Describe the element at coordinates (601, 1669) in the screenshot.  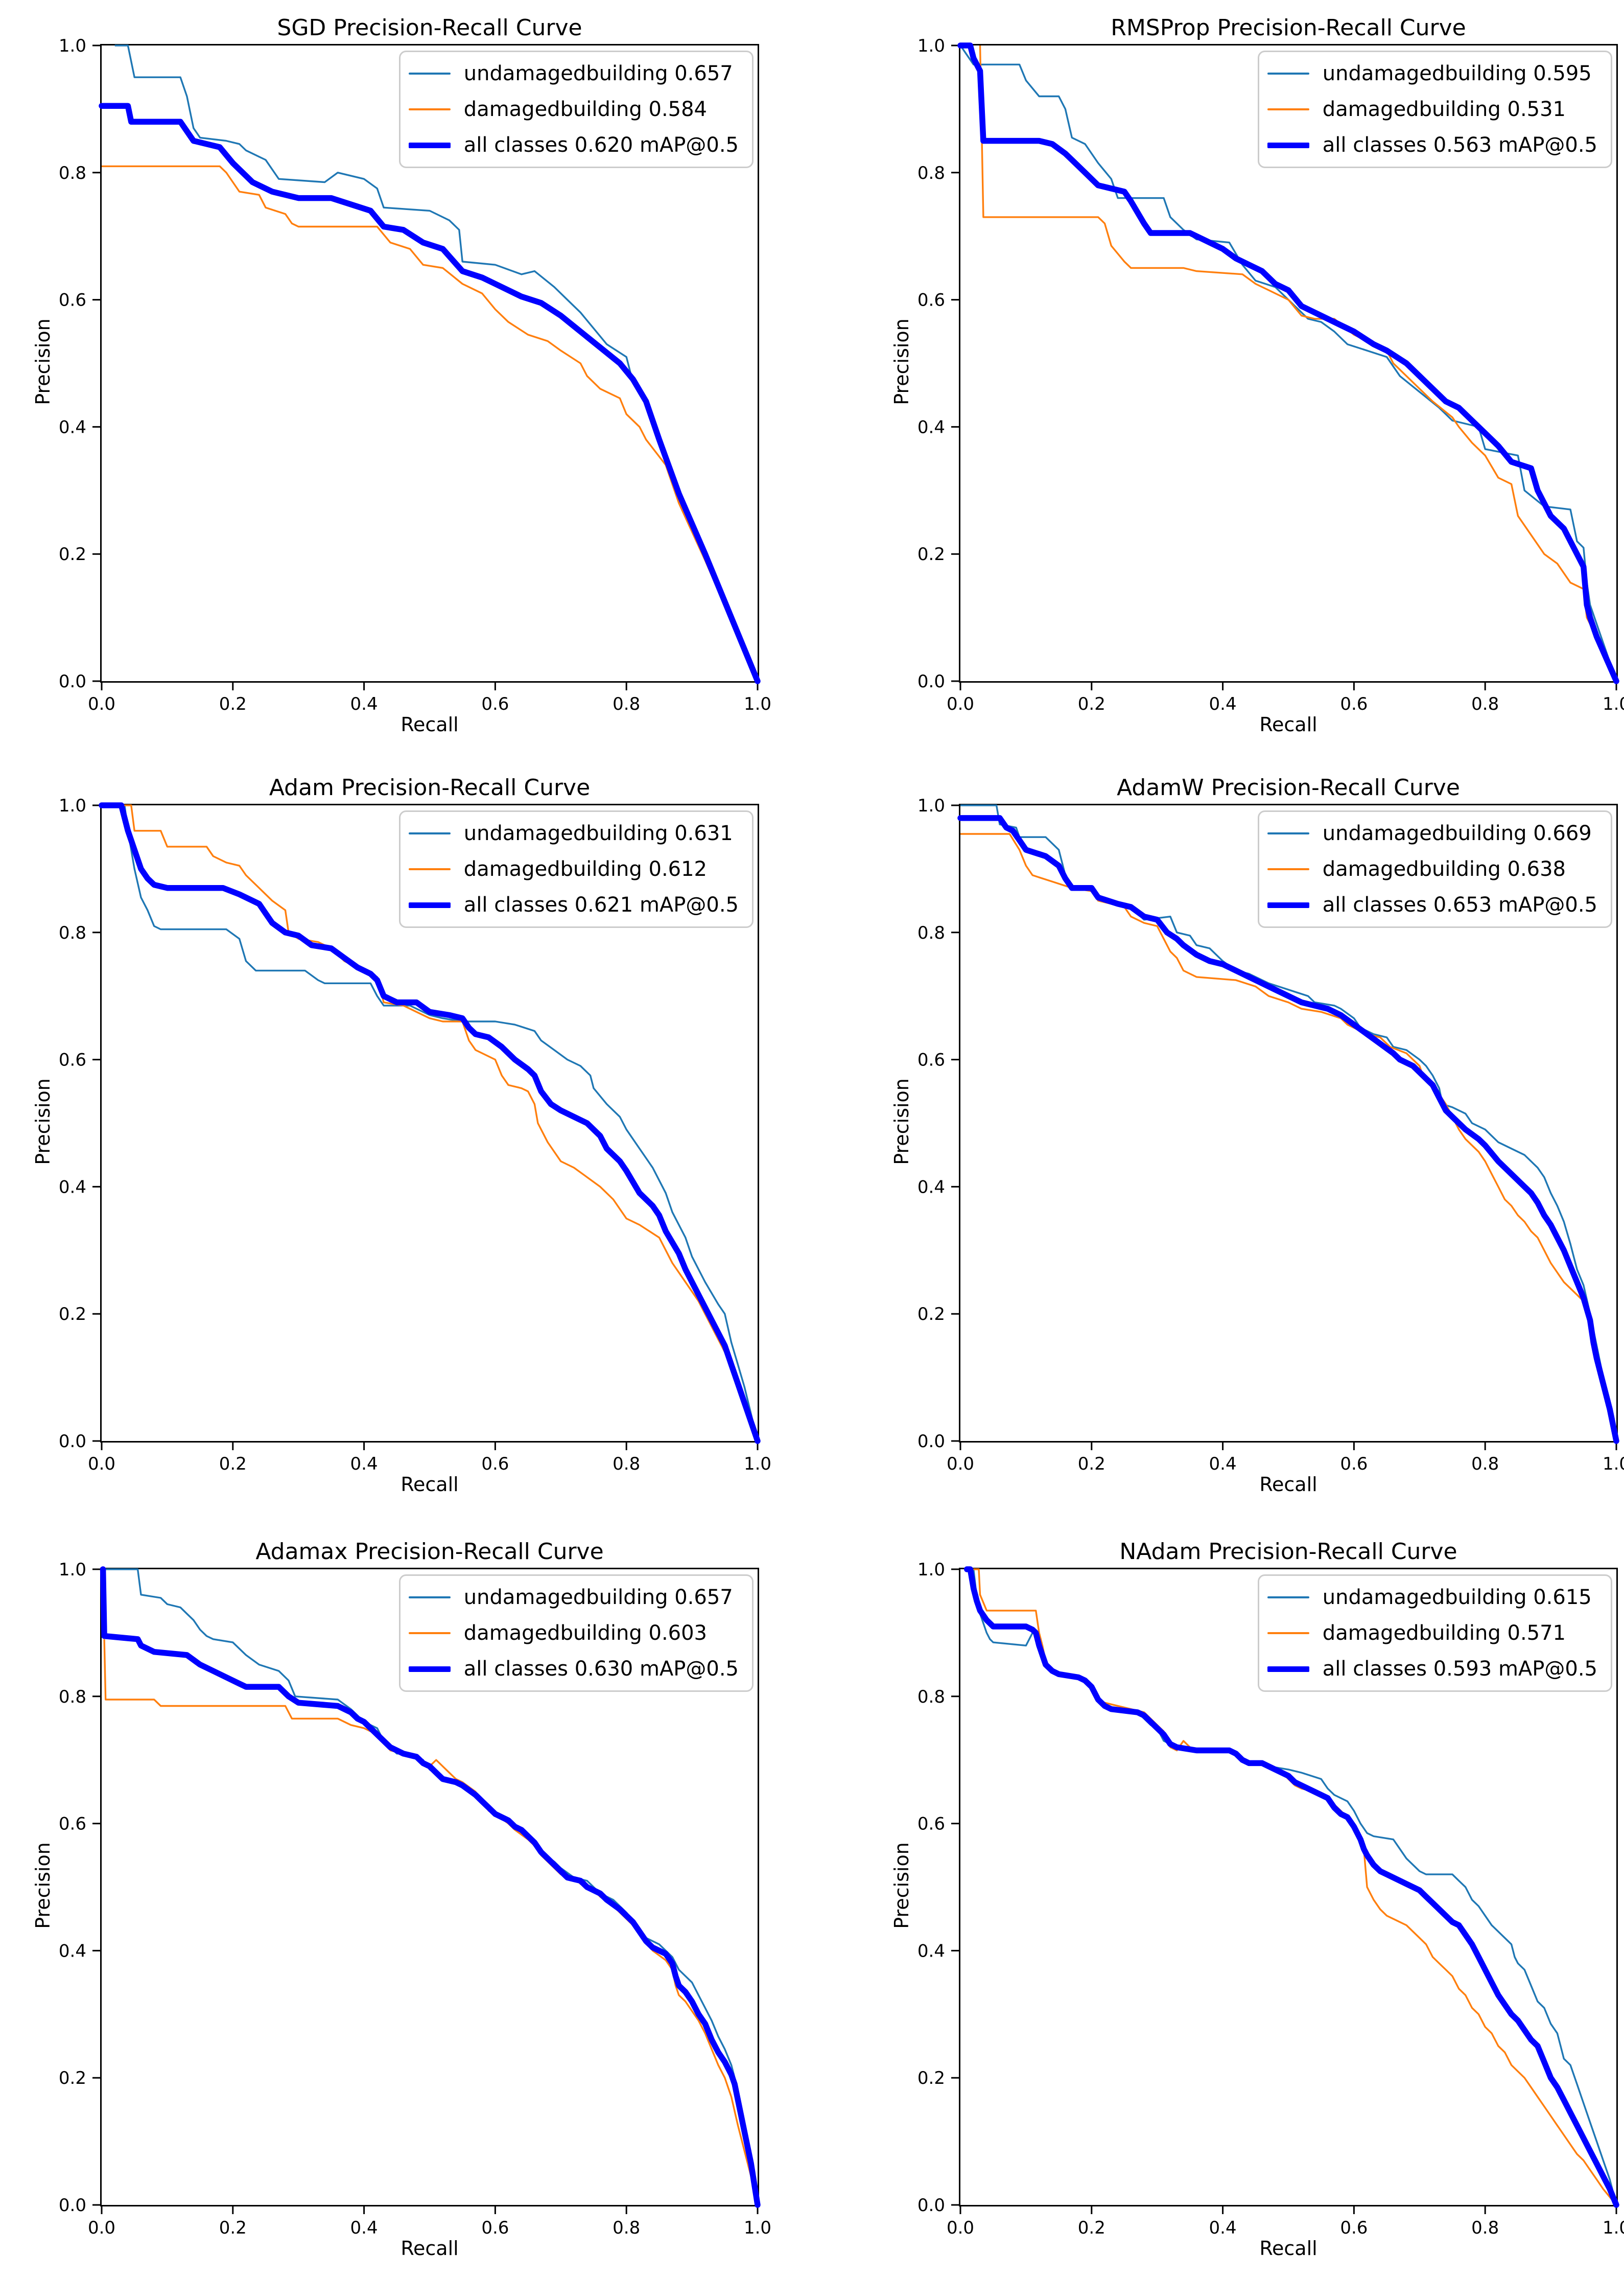
I see `legend-label: all classes 0.630 mAP@0.5` at that location.